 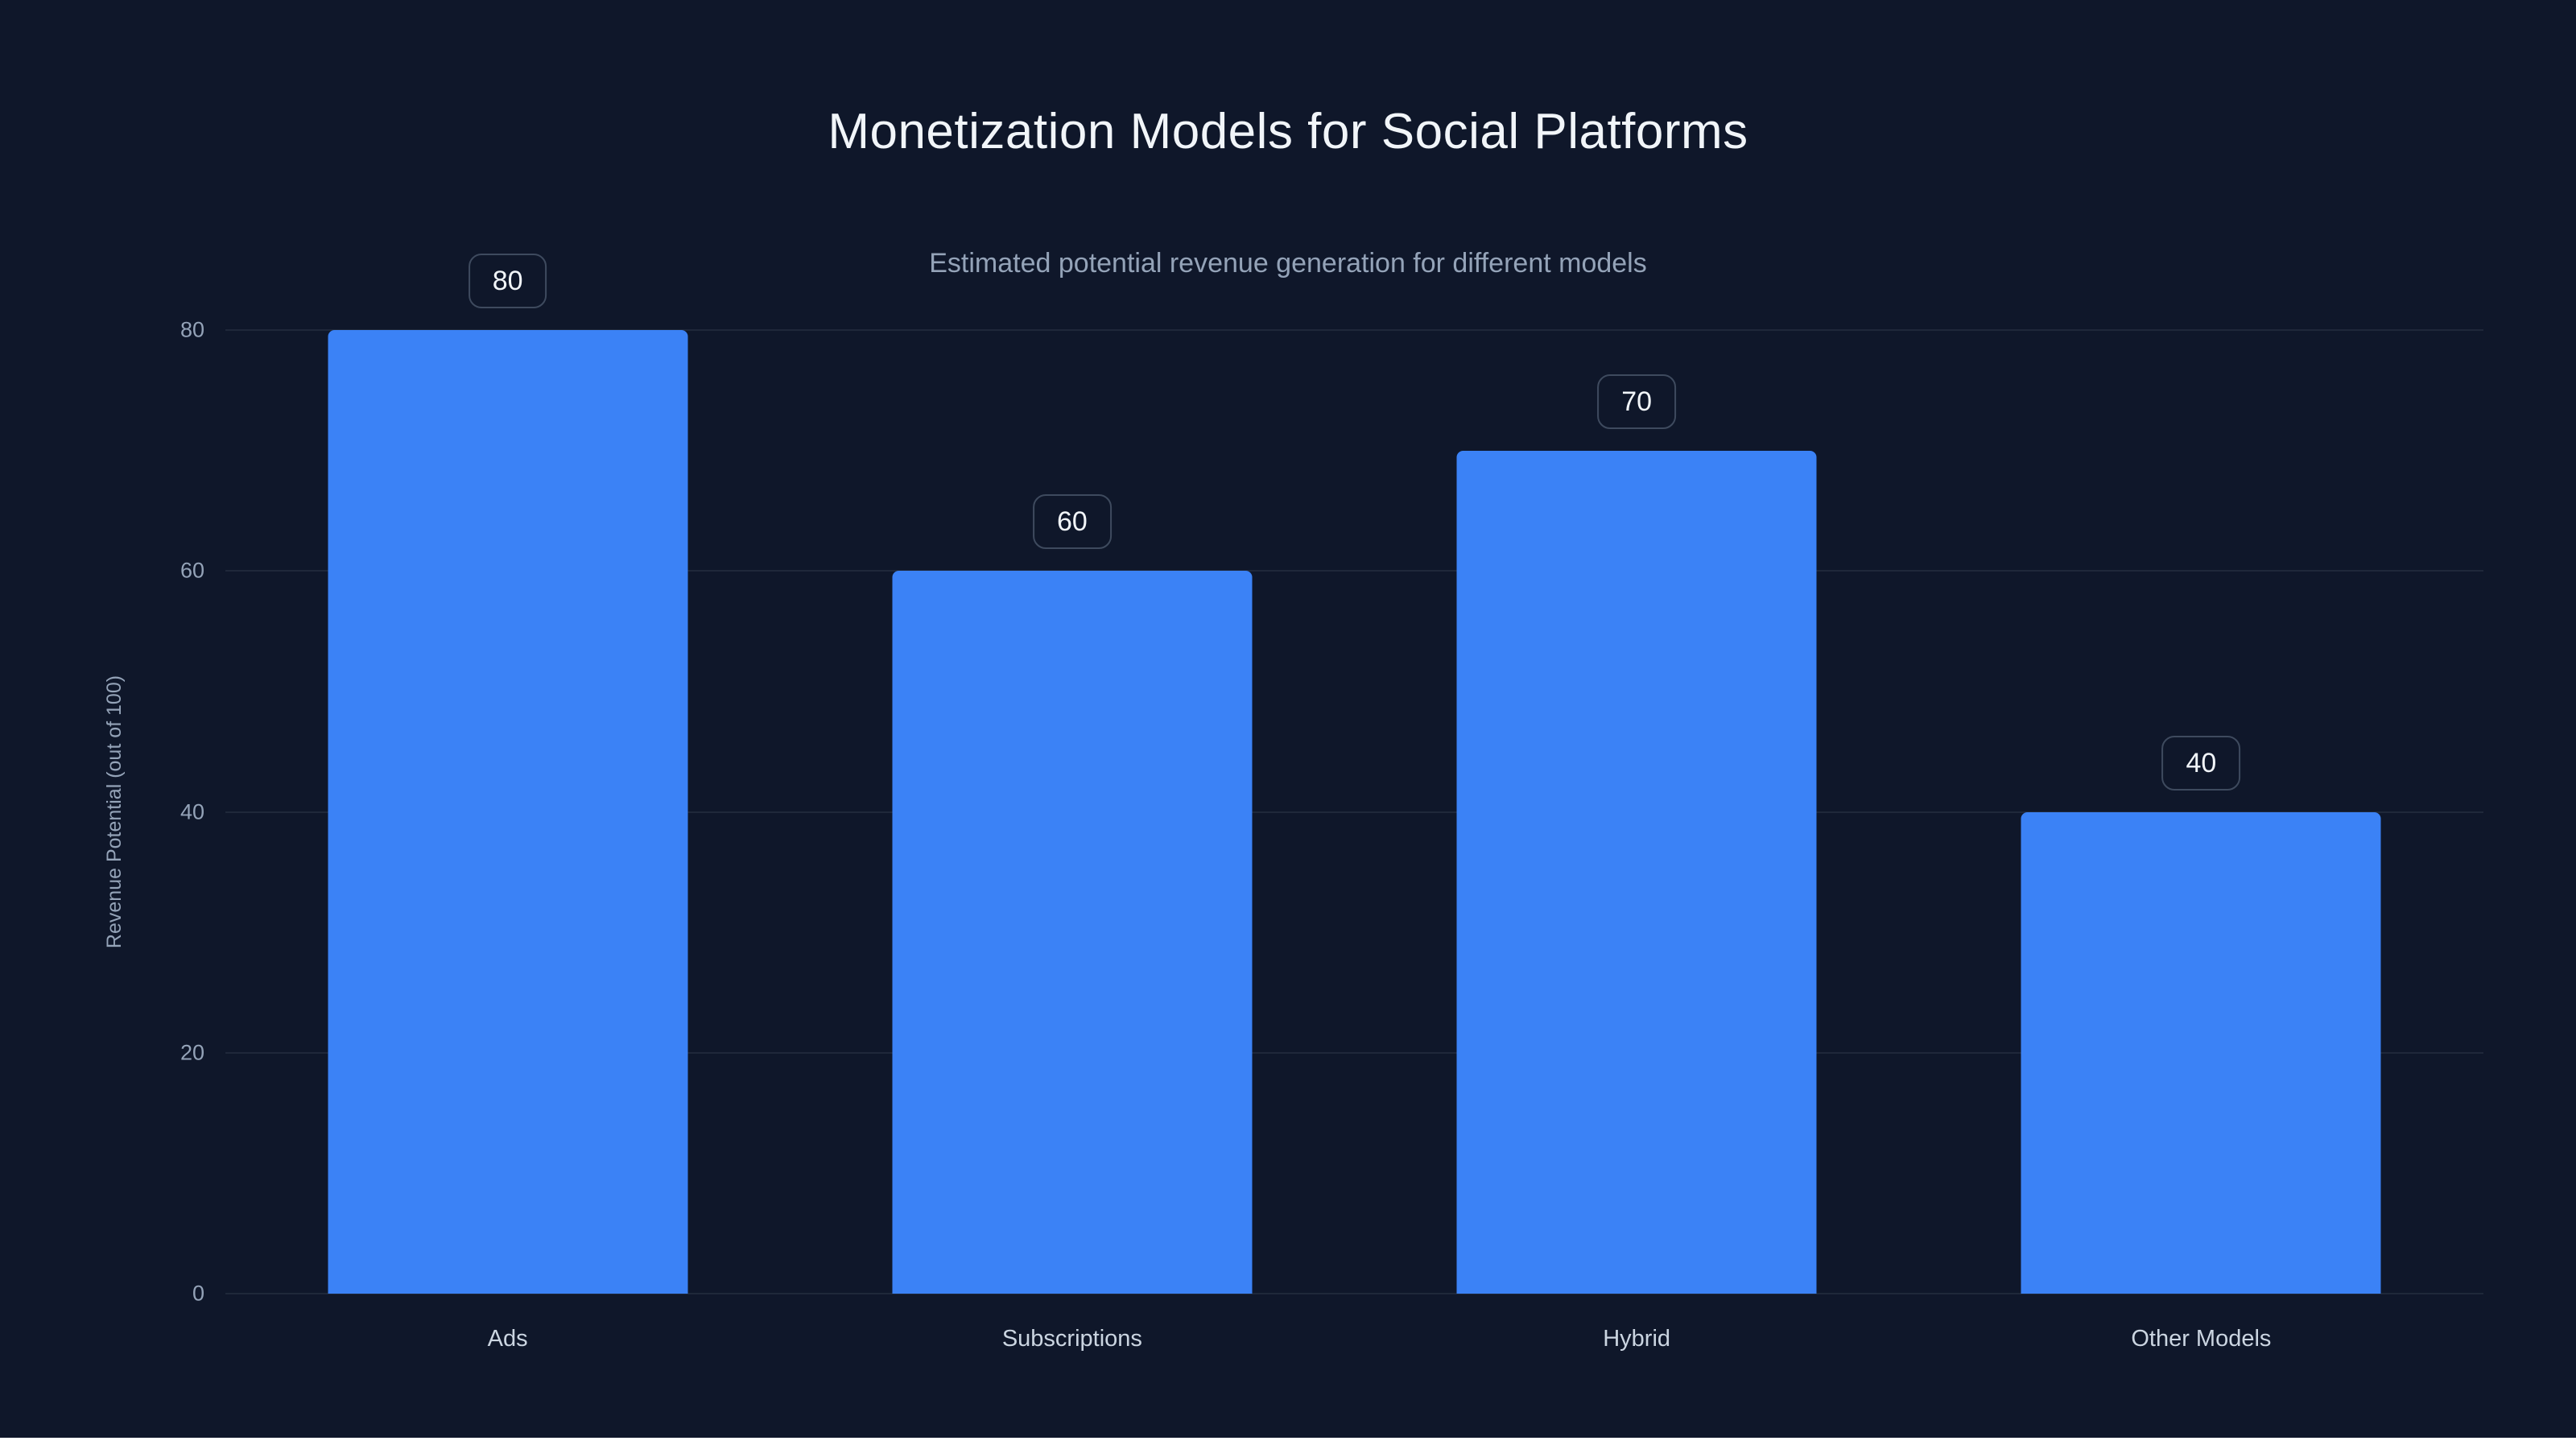 What do you see at coordinates (1288, 131) in the screenshot?
I see `chart-title: Monetization Models for Social Platforms` at bounding box center [1288, 131].